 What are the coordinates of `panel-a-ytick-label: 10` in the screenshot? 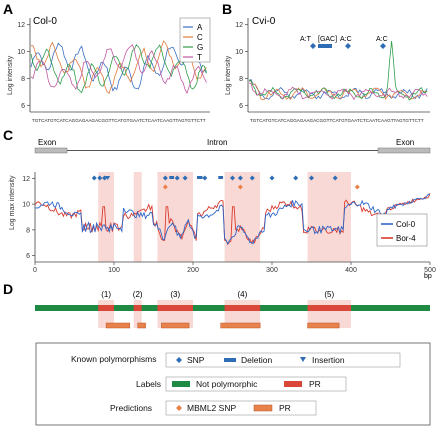 It's located at (21, 52).